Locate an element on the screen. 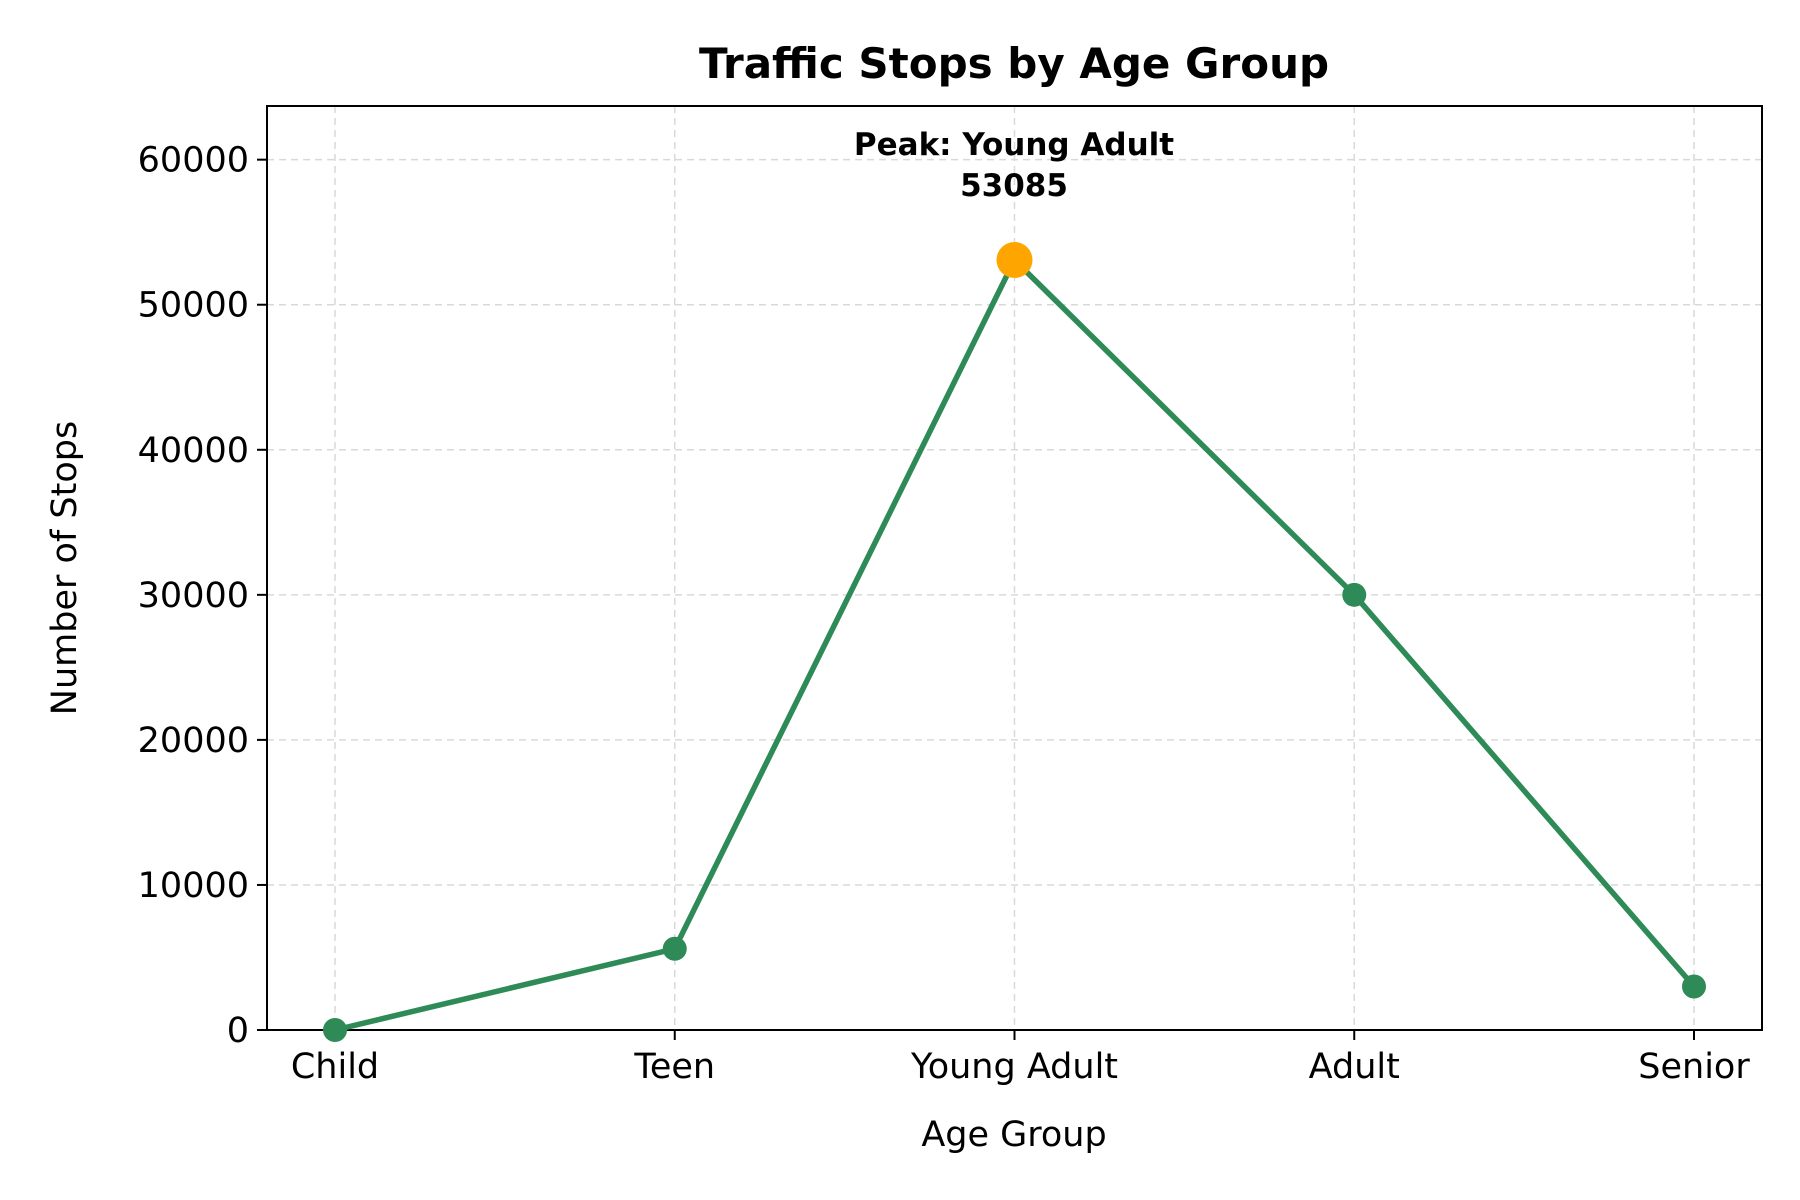 This screenshot has width=1800, height=1200. x-tick-label: Teen is located at coordinates (674, 1067).